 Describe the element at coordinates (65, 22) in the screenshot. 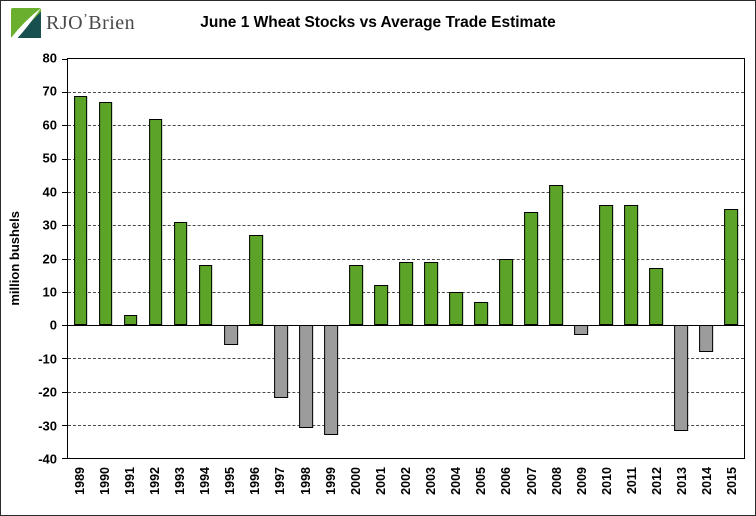

I see `logo-text-rjo: RJO` at that location.